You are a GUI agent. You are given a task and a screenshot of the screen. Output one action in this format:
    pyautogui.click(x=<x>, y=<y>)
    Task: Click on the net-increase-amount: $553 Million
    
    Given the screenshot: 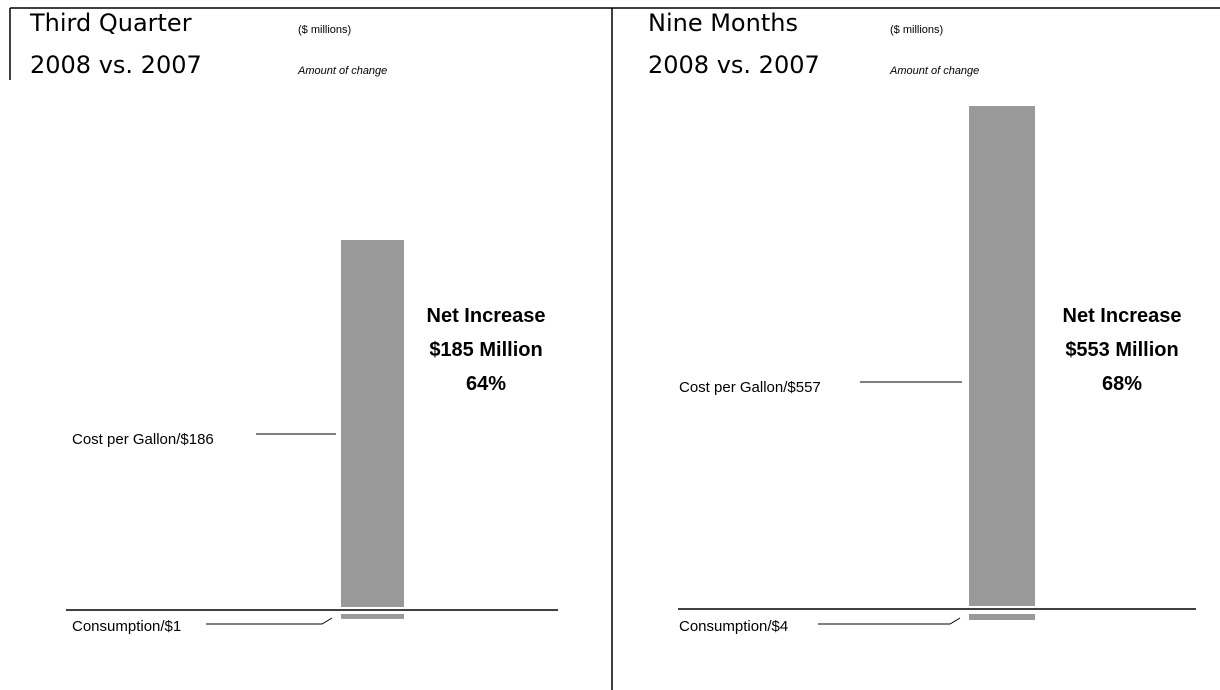 What is the action you would take?
    pyautogui.click(x=1121, y=350)
    